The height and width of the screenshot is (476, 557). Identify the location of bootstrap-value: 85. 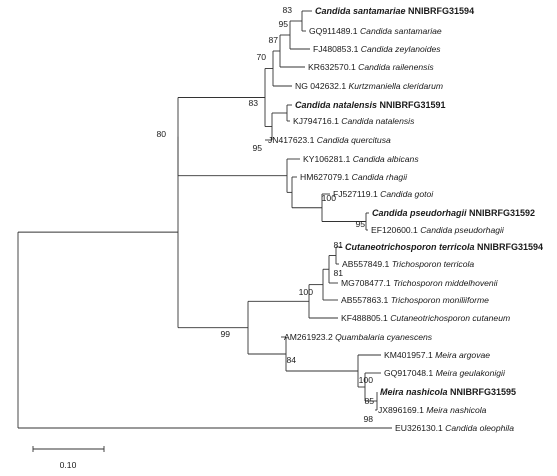
(369, 401).